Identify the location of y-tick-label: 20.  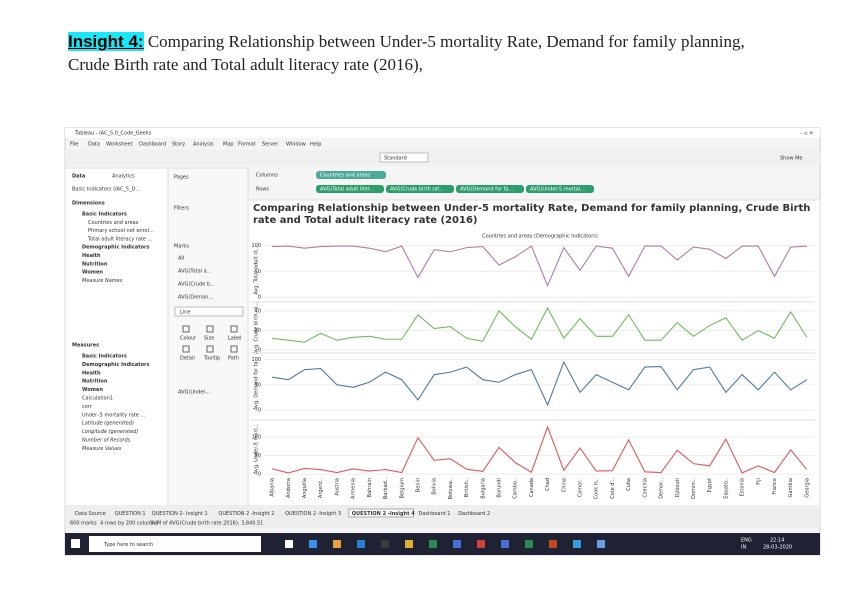
(258, 331).